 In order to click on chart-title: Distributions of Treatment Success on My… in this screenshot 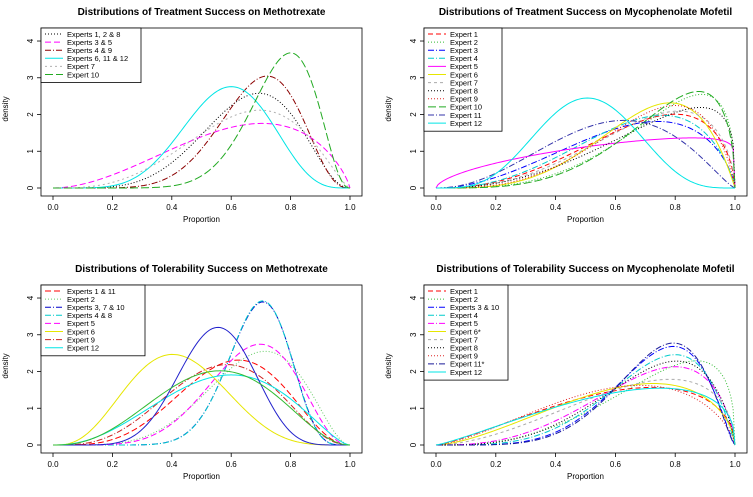, I will do `click(586, 12)`.